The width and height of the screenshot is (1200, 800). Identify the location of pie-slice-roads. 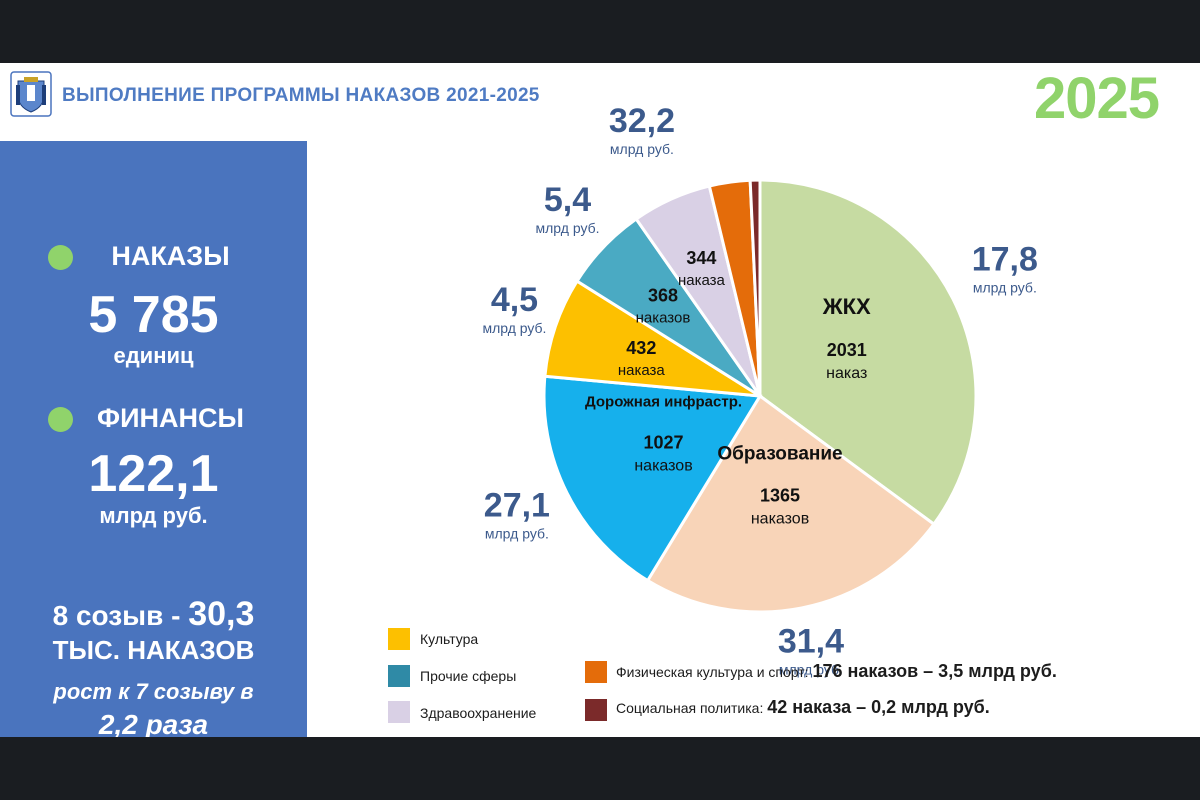
(652, 478).